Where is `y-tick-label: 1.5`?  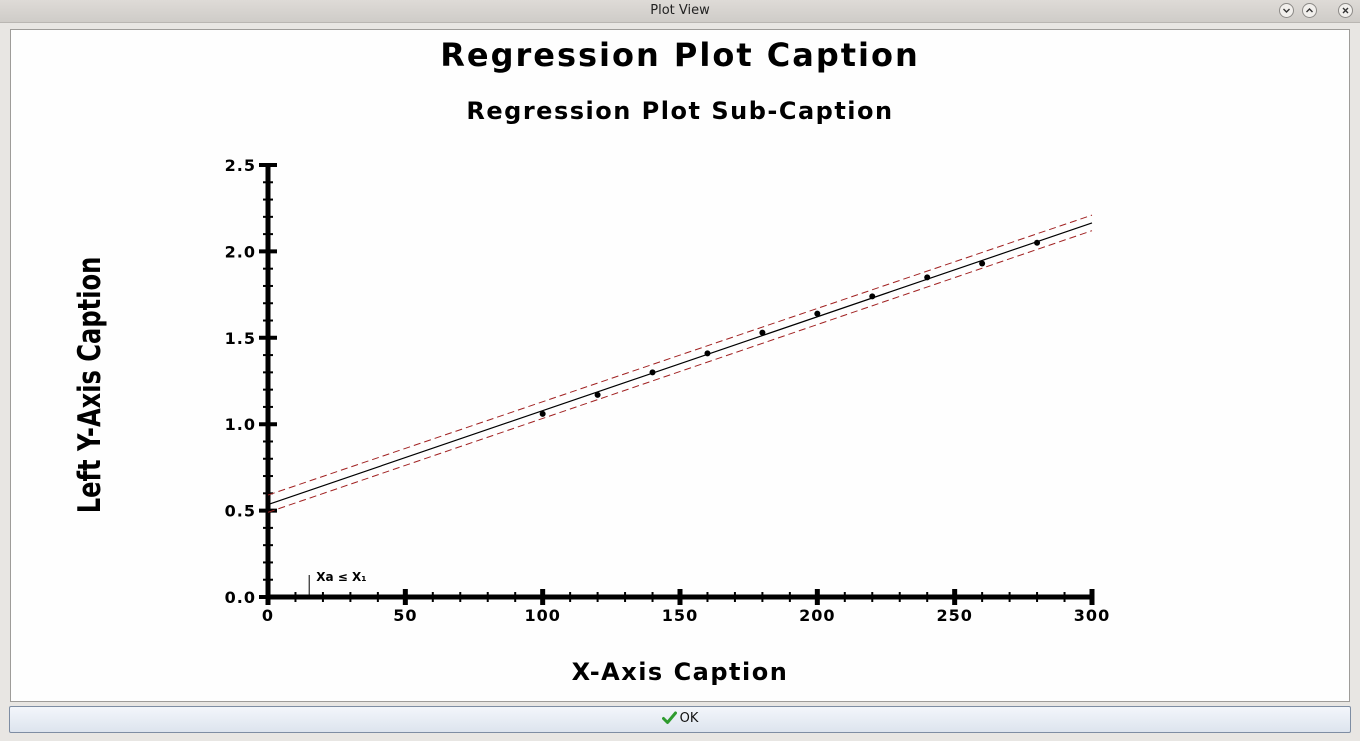
y-tick-label: 1.5 is located at coordinates (240, 338).